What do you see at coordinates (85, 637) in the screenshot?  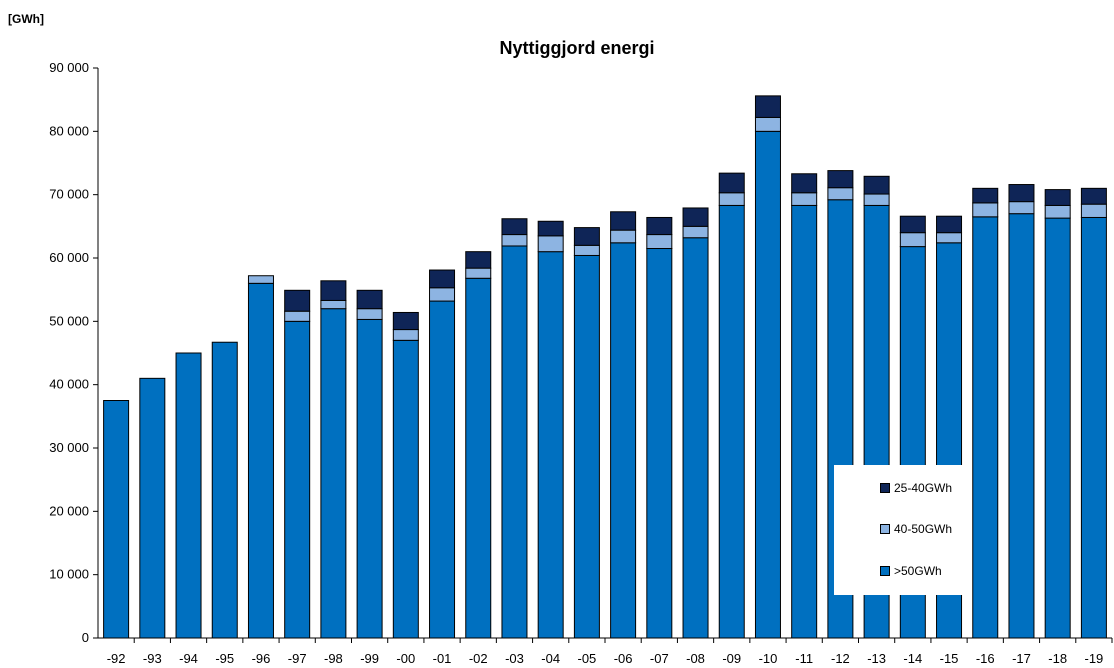 I see `y-tick-label: 0` at bounding box center [85, 637].